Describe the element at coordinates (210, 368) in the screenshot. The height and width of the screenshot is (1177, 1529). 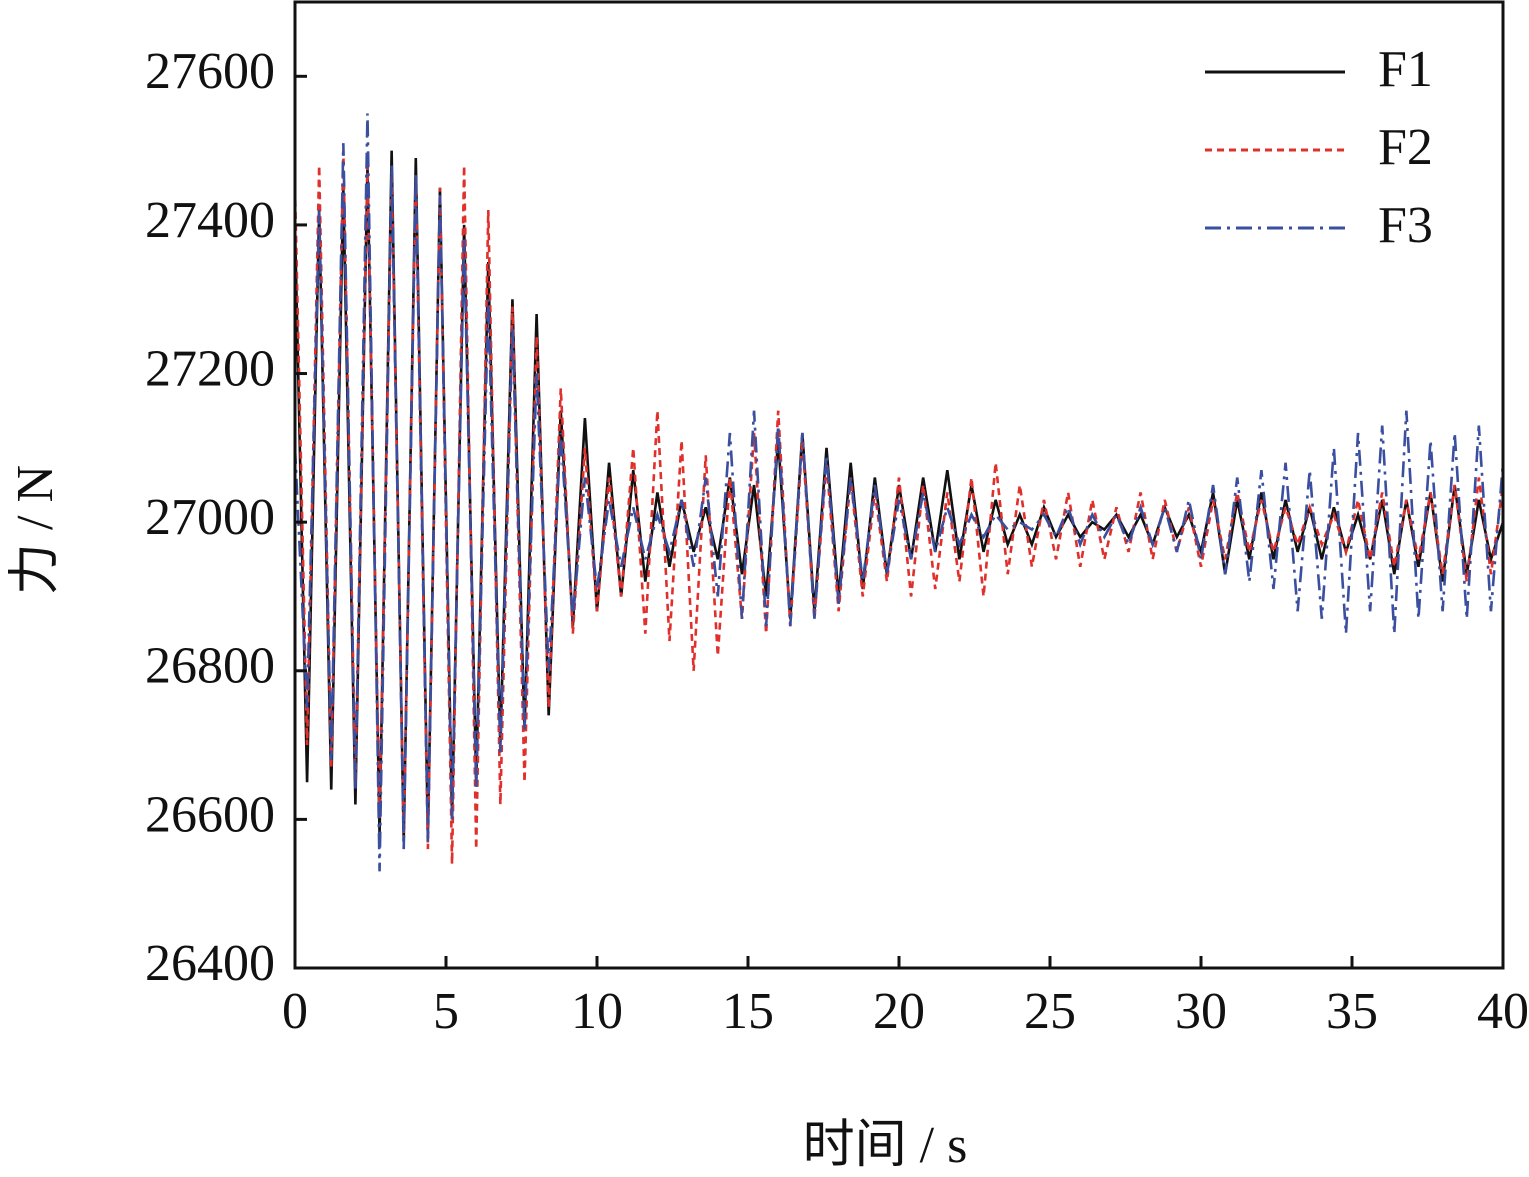
I see `y-tick-label: 27200` at that location.